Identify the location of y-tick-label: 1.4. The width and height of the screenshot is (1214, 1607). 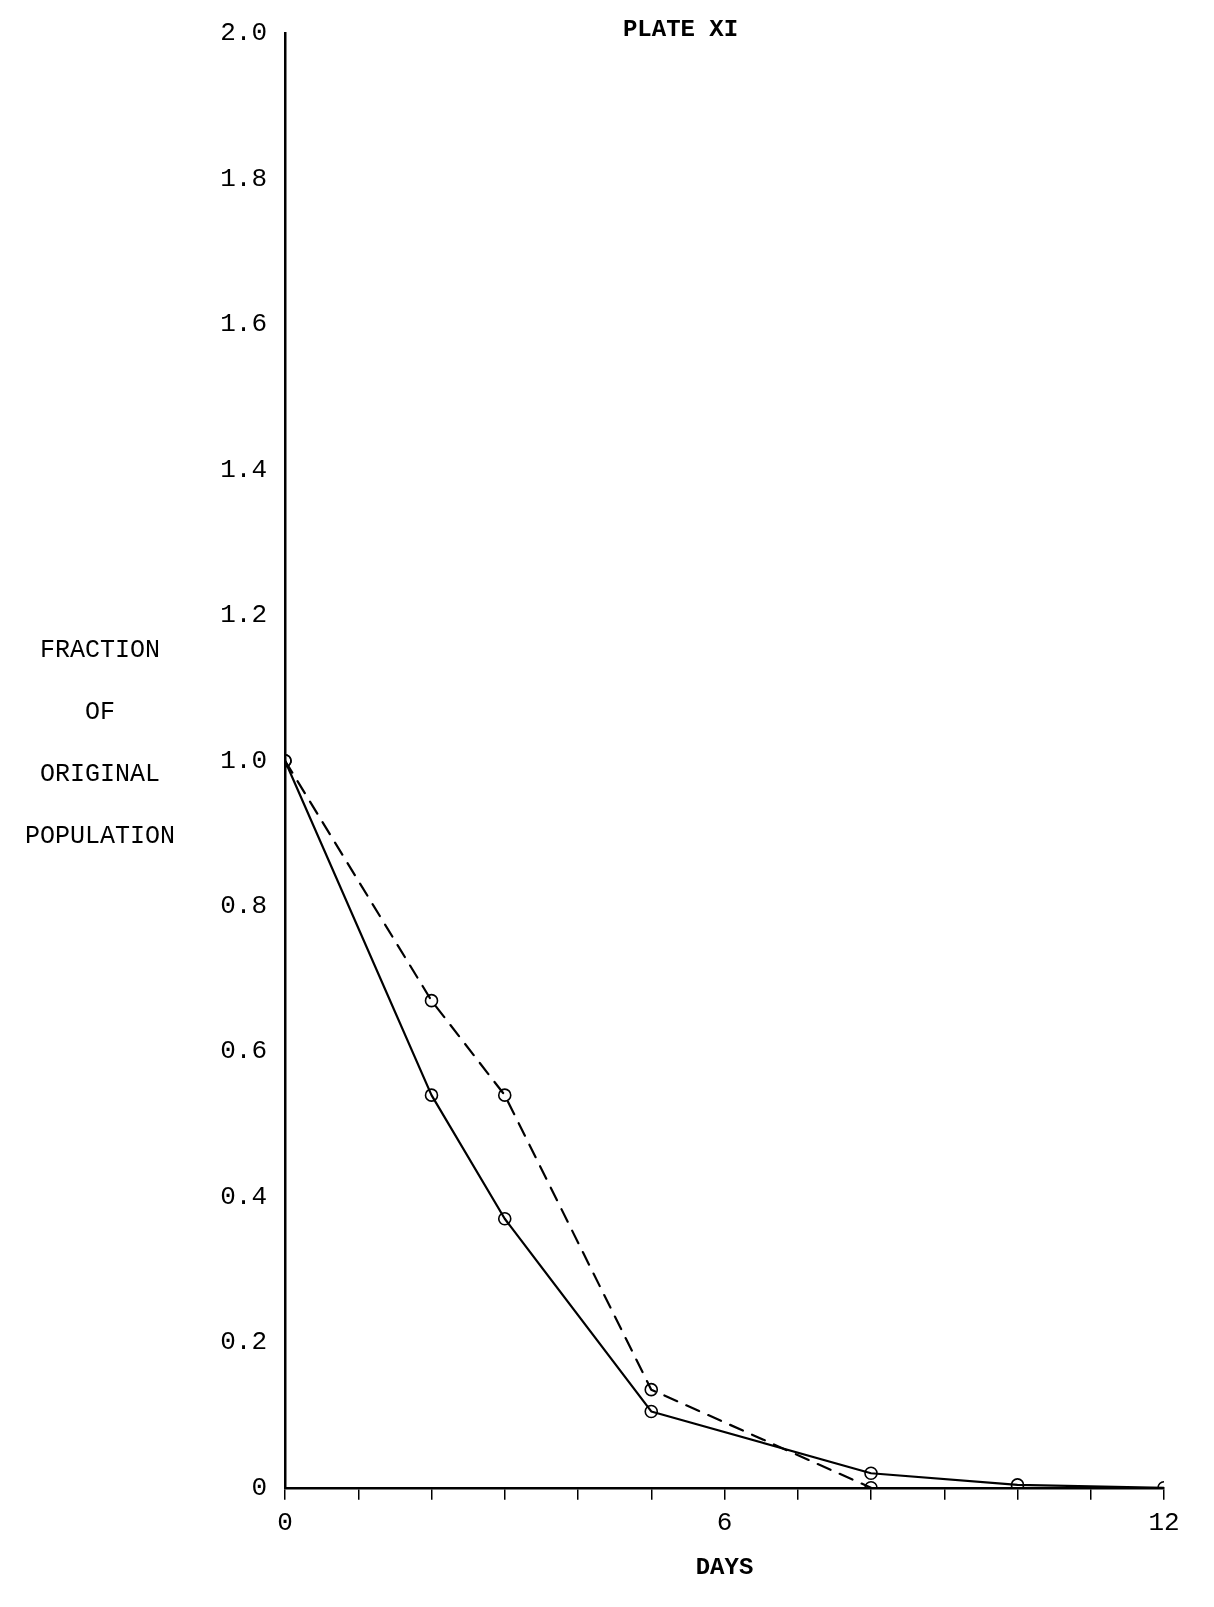
(243, 469).